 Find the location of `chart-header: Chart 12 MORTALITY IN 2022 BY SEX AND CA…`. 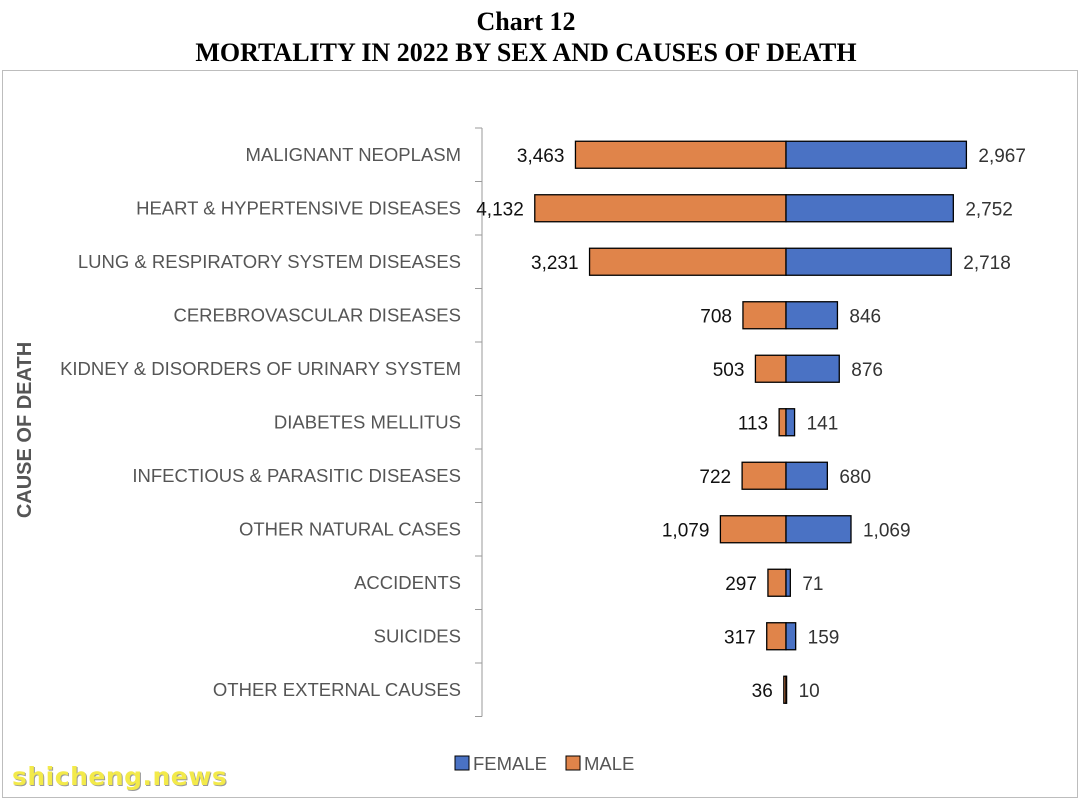

chart-header: Chart 12 MORTALITY IN 2022 BY SEX AND CA… is located at coordinates (526, 37).